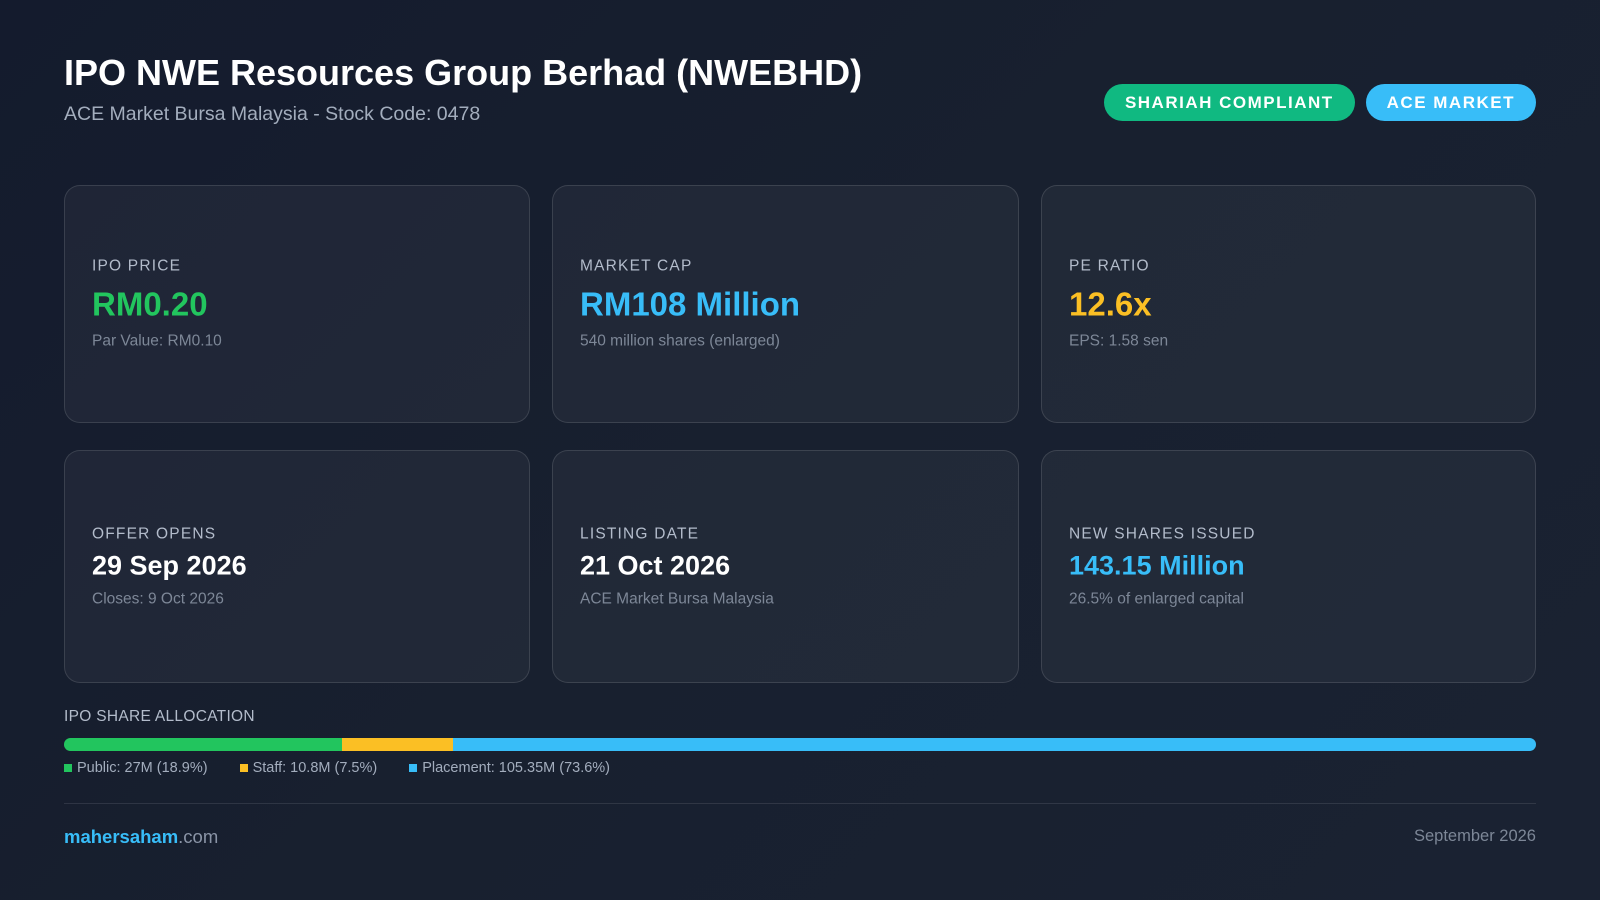 The width and height of the screenshot is (1600, 900). I want to click on allocation-bar, so click(800, 744).